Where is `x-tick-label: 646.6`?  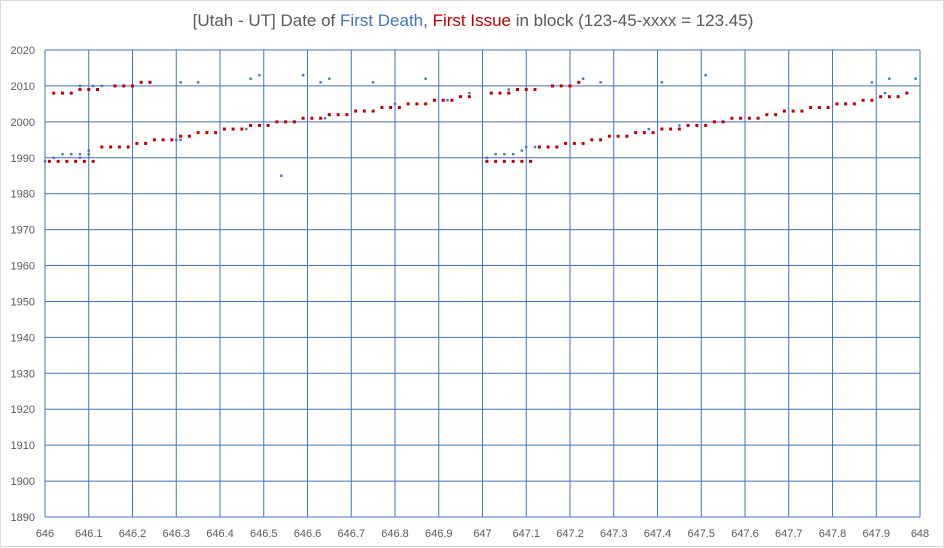 x-tick-label: 646.6 is located at coordinates (308, 534).